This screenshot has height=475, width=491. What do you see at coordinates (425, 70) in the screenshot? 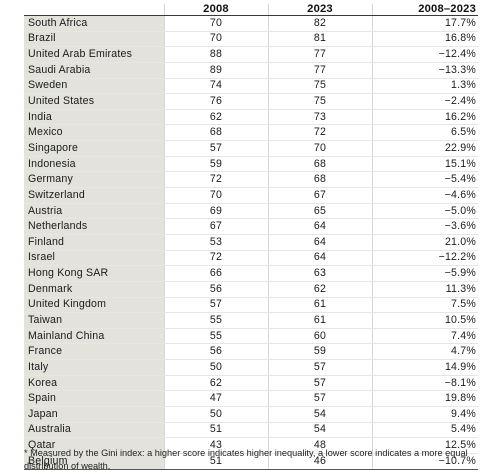
I see `change-cell: −13.3%` at bounding box center [425, 70].